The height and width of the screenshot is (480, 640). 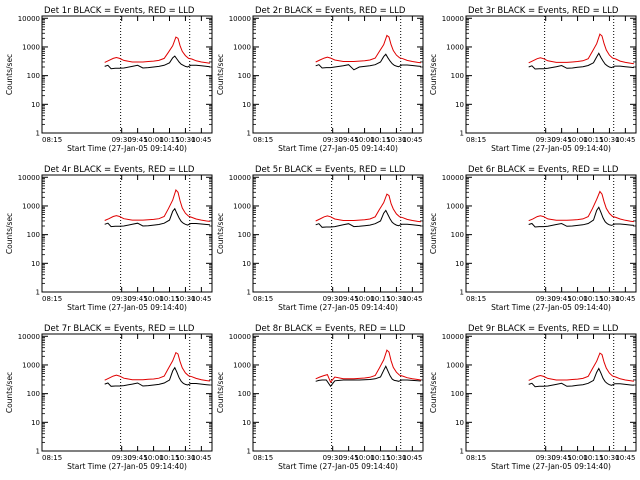 What do you see at coordinates (330, 329) in the screenshot?
I see `panel-title: Det 8r BLACK = Events, RED = LLD` at bounding box center [330, 329].